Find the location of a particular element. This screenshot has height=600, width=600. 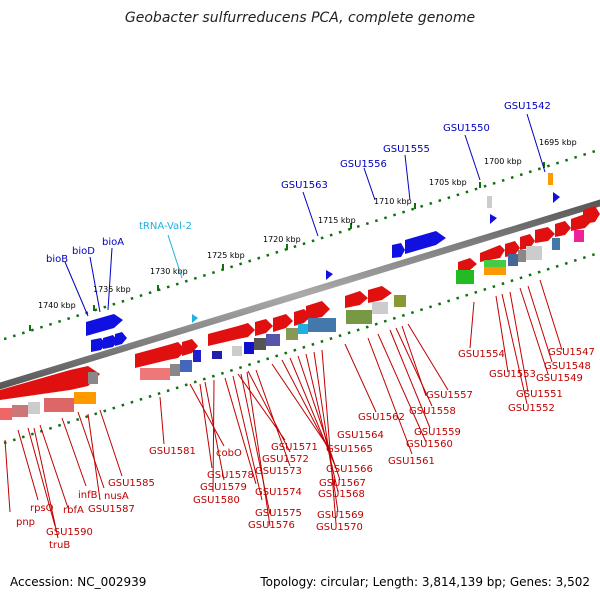

gene-label-lower: truB is located at coordinates (59, 545).